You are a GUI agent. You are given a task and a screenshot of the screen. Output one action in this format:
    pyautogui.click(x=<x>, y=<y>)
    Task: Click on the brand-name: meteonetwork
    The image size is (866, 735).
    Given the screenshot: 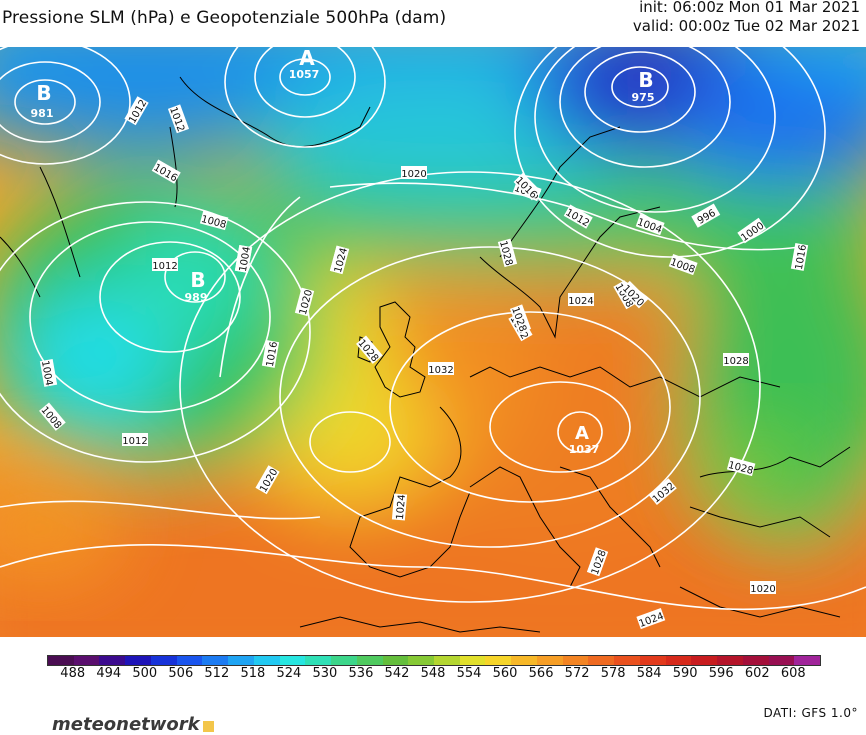 What is the action you would take?
    pyautogui.click(x=126, y=724)
    